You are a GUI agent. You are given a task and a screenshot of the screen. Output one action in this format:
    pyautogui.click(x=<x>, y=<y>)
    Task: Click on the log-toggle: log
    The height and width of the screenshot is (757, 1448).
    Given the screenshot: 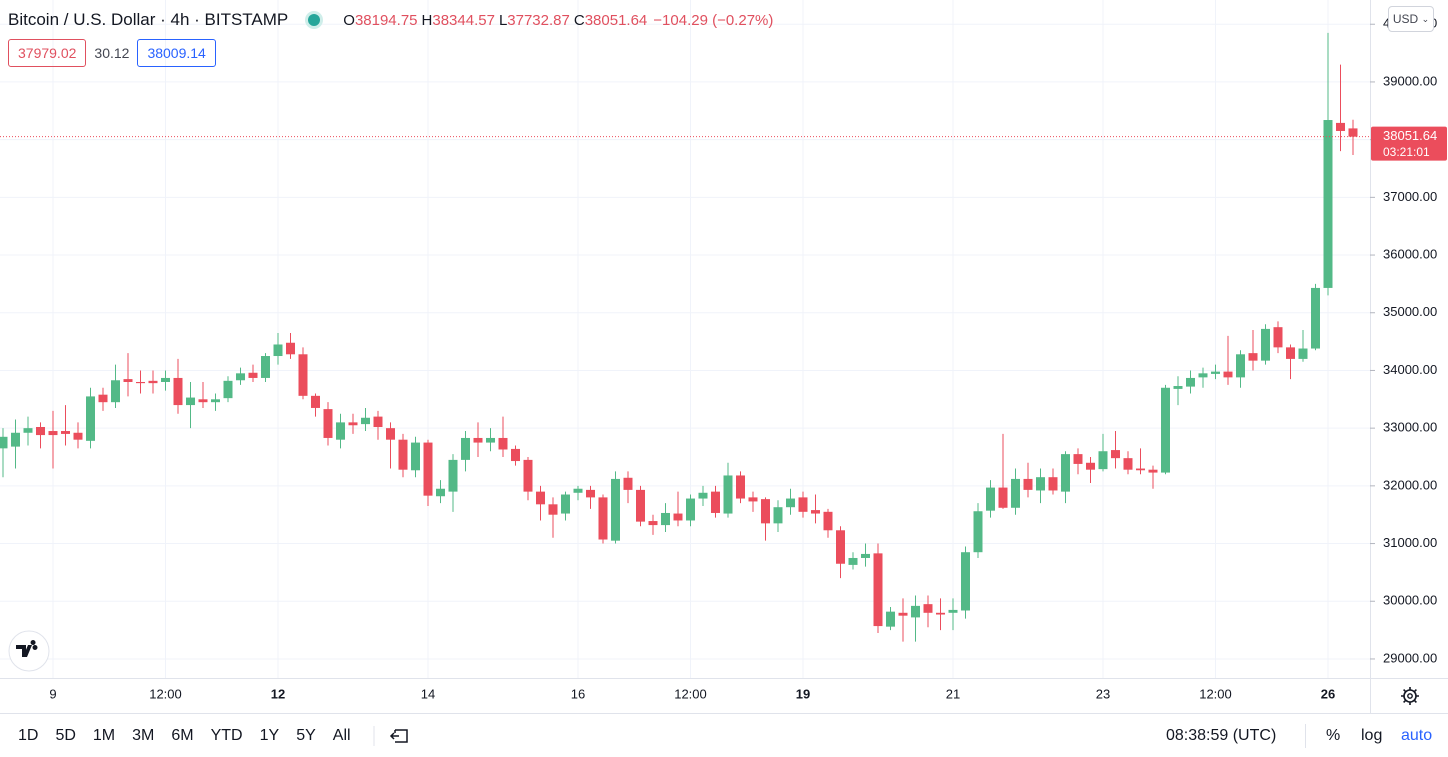 What is the action you would take?
    pyautogui.click(x=1371, y=735)
    